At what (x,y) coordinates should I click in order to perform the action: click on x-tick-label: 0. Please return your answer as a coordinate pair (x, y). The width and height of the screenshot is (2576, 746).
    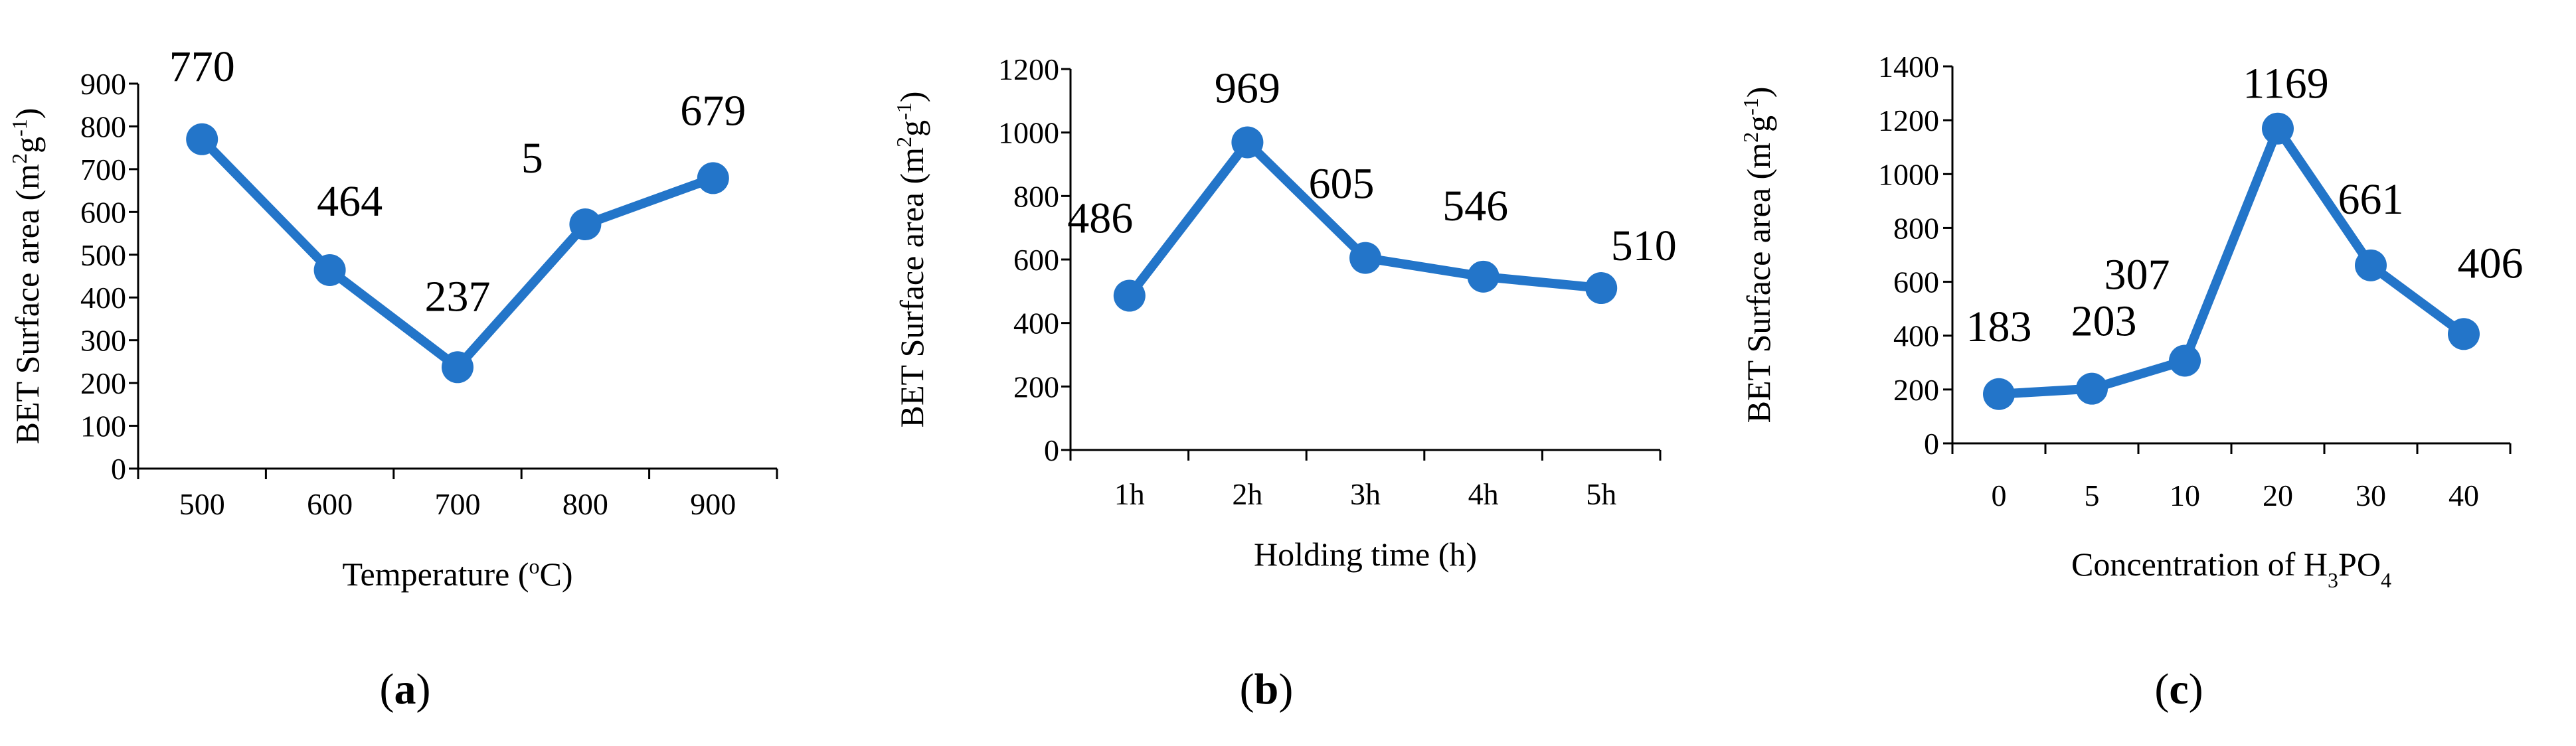
    Looking at the image, I should click on (1999, 495).